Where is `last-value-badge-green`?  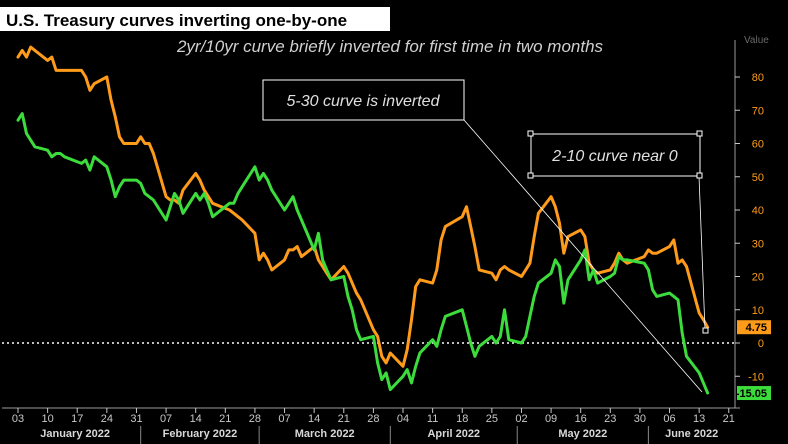 last-value-badge-green is located at coordinates (754, 393).